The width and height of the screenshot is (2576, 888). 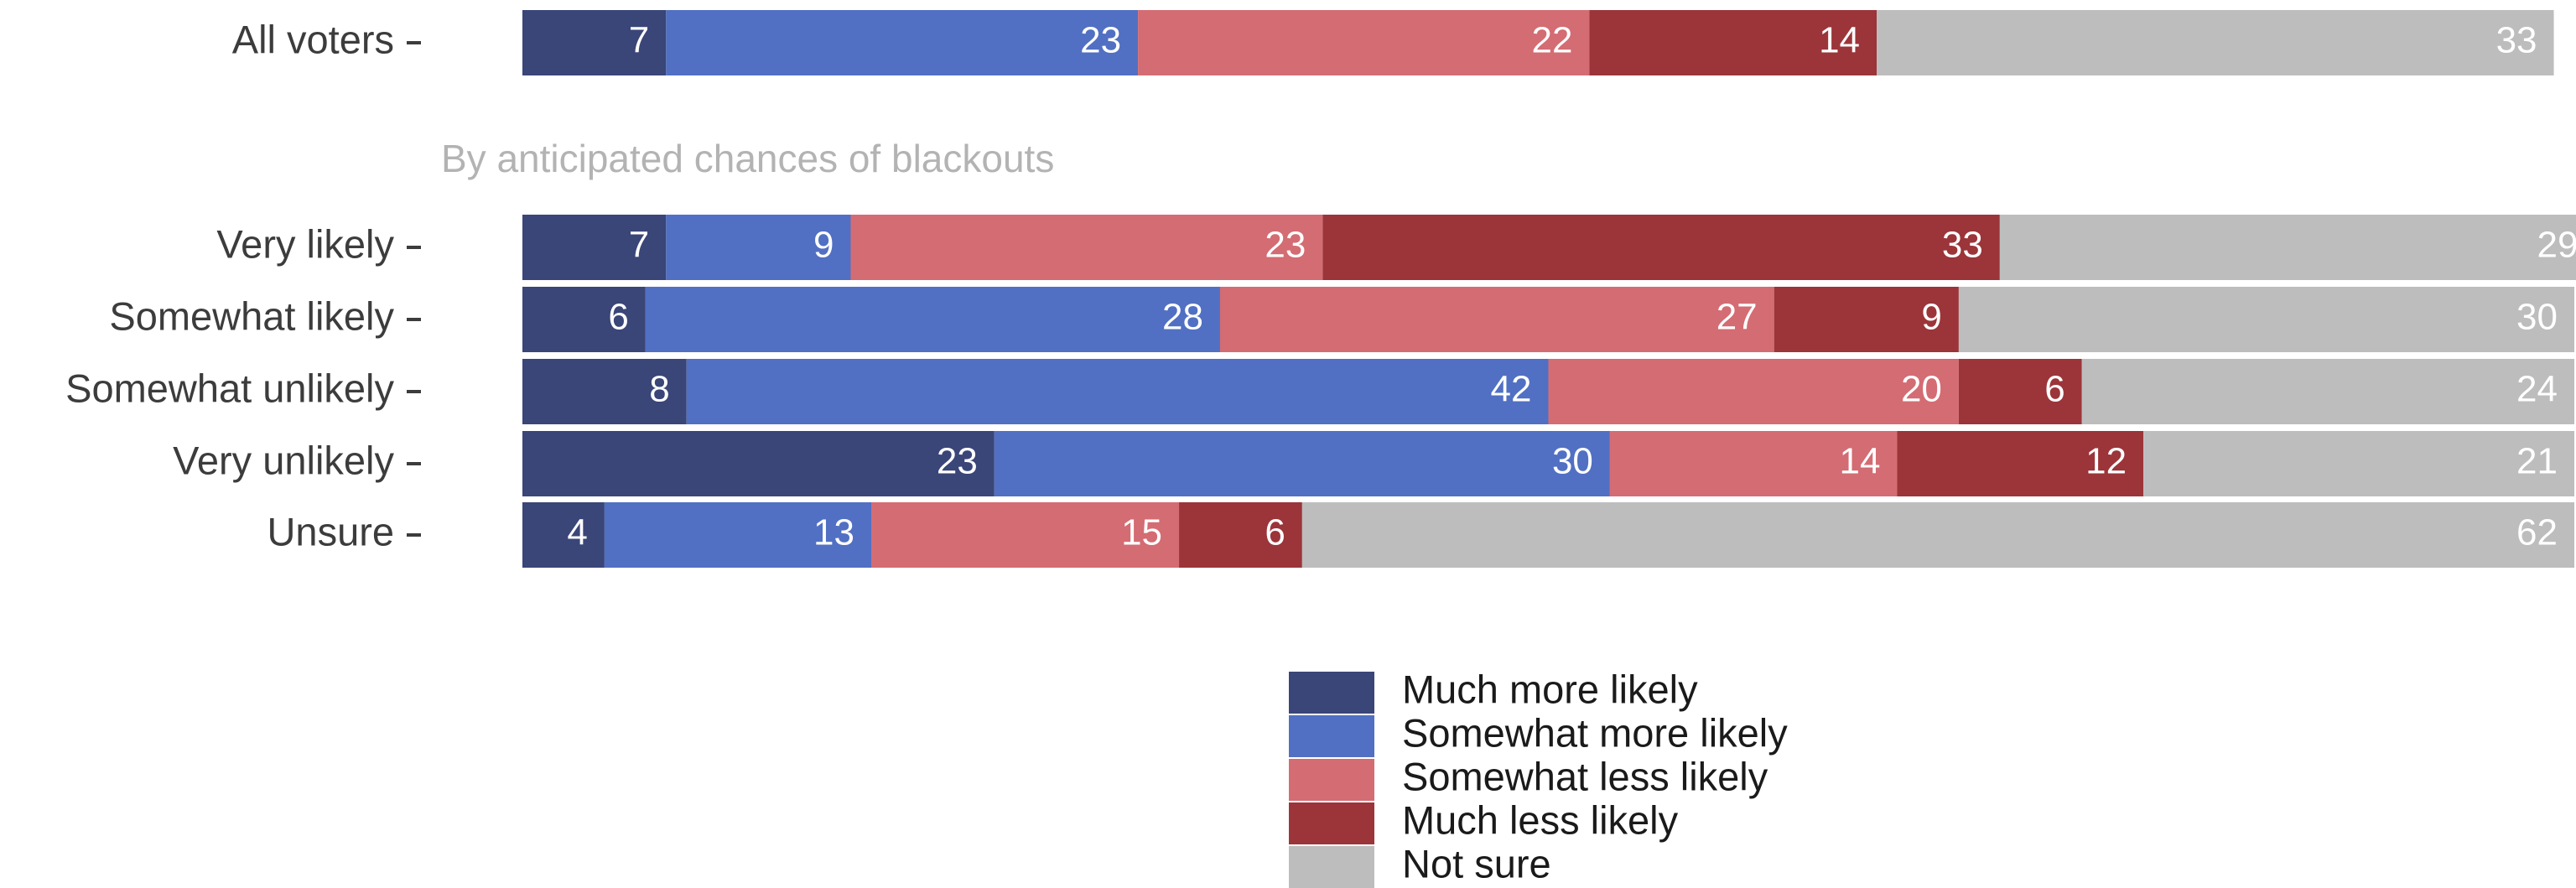 I want to click on data-label-somewhat-likely-much-more-likely: 6, so click(x=618, y=317).